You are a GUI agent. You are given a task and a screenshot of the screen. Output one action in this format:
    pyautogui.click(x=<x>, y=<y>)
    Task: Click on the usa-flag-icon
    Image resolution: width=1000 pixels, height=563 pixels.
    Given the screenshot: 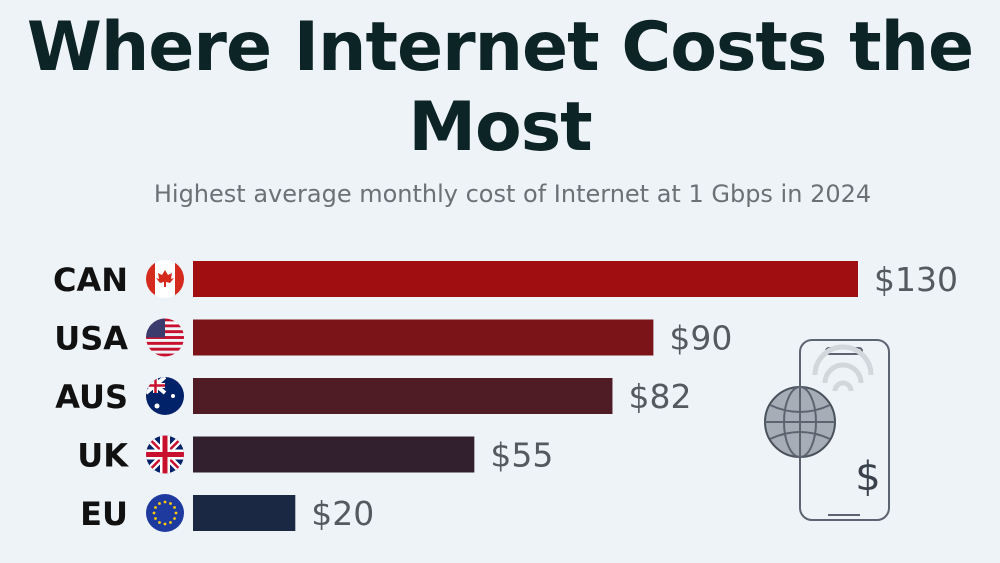 What is the action you would take?
    pyautogui.click(x=165, y=337)
    